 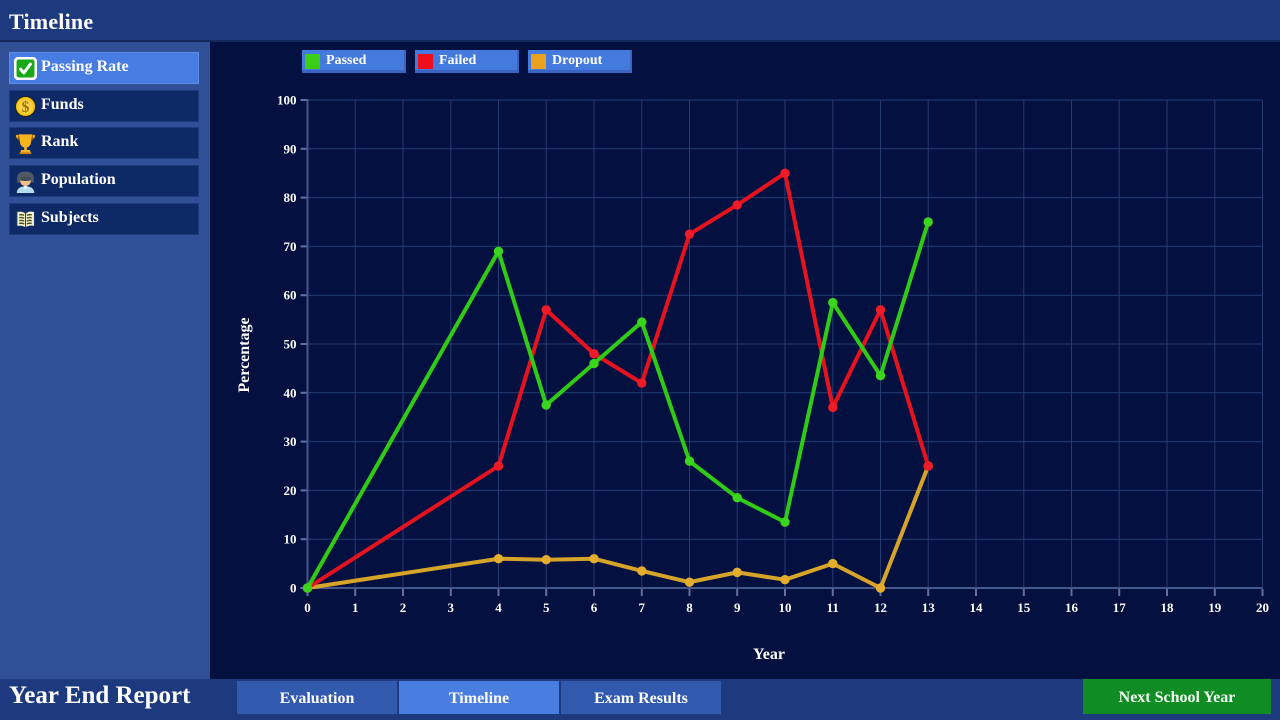 What do you see at coordinates (290, 197) in the screenshot?
I see `svg-text: 80` at bounding box center [290, 197].